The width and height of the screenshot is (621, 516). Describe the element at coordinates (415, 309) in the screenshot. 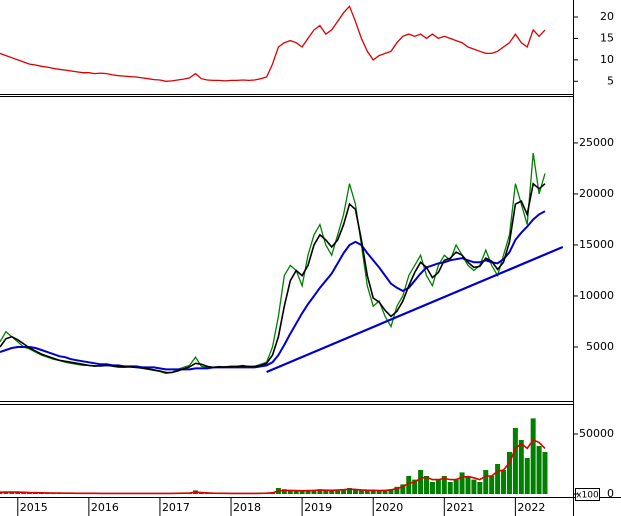

I see `trendline` at that location.